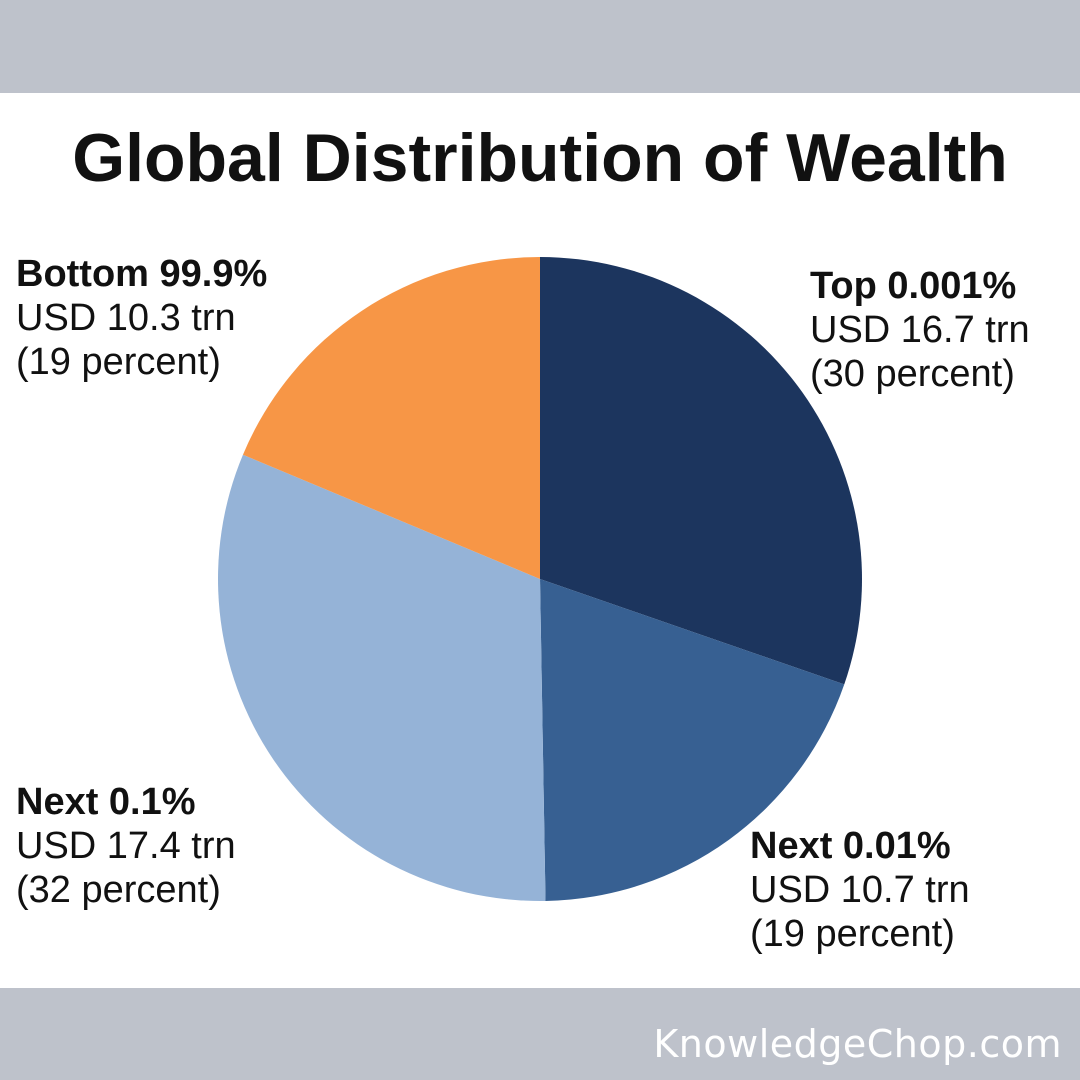 The image size is (1080, 1080). I want to click on slice-label-bottom-99-9: Bottom 99.9% USD 10.3 trn (19 percent), so click(141, 318).